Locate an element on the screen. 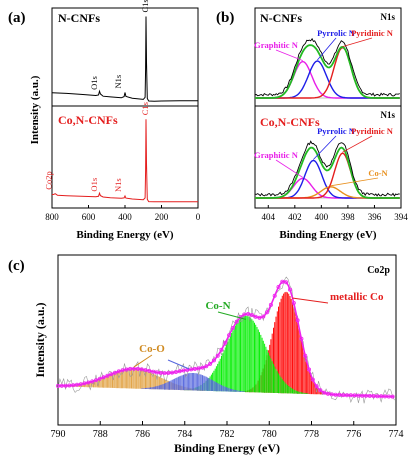 This screenshot has height=460, width=417. b-xtick-label-5: 394 is located at coordinates (401, 217).